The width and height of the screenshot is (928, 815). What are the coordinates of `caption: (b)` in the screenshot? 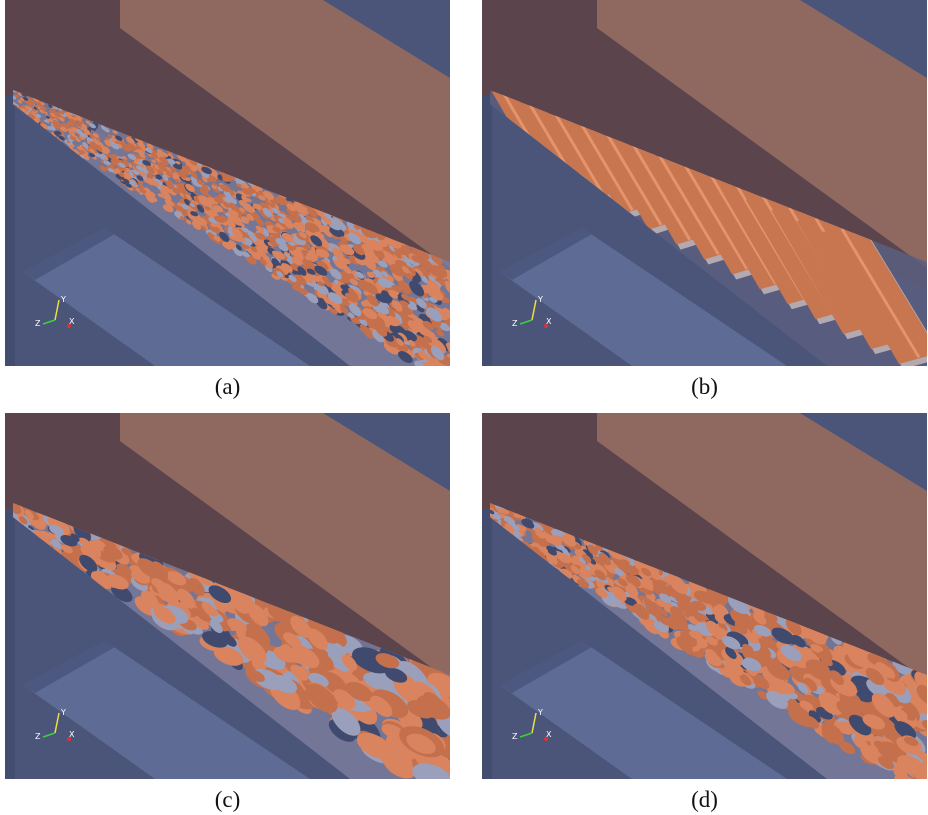 It's located at (704, 386).